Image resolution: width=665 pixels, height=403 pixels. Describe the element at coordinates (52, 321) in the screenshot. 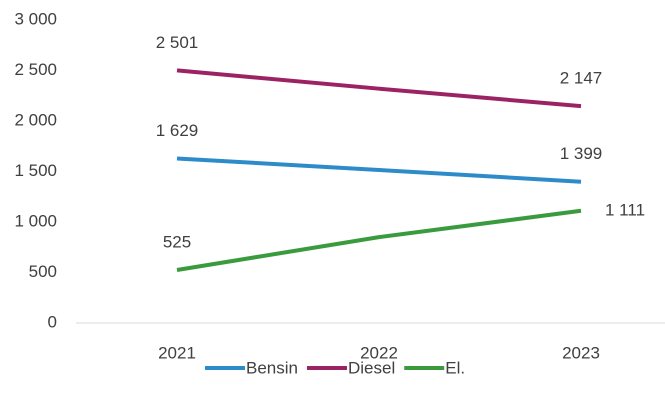

I see `y-tick-label: 0` at that location.